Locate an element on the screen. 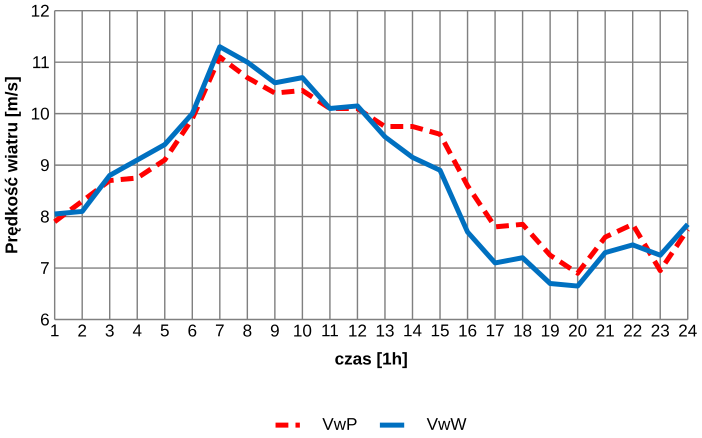  x-tick-label: 21 is located at coordinates (605, 330).